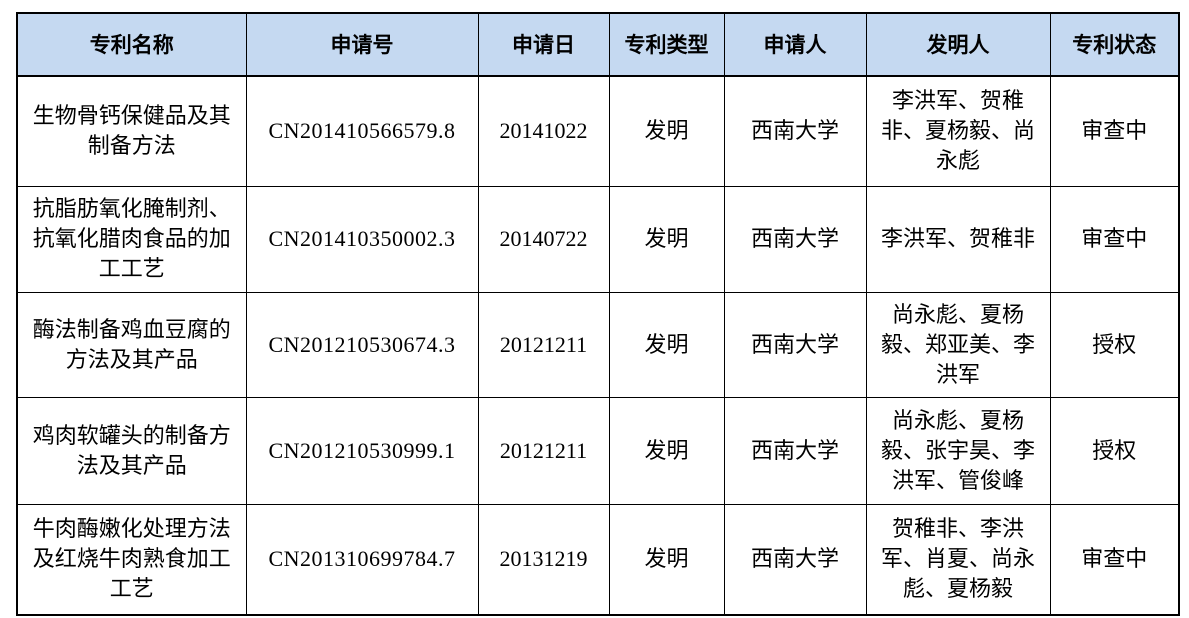 This screenshot has width=1189, height=618. Describe the element at coordinates (958, 559) in the screenshot. I see `cell-inventors: 贺稚非、李洪军、肖夏、尚永彪、夏杨毅` at that location.